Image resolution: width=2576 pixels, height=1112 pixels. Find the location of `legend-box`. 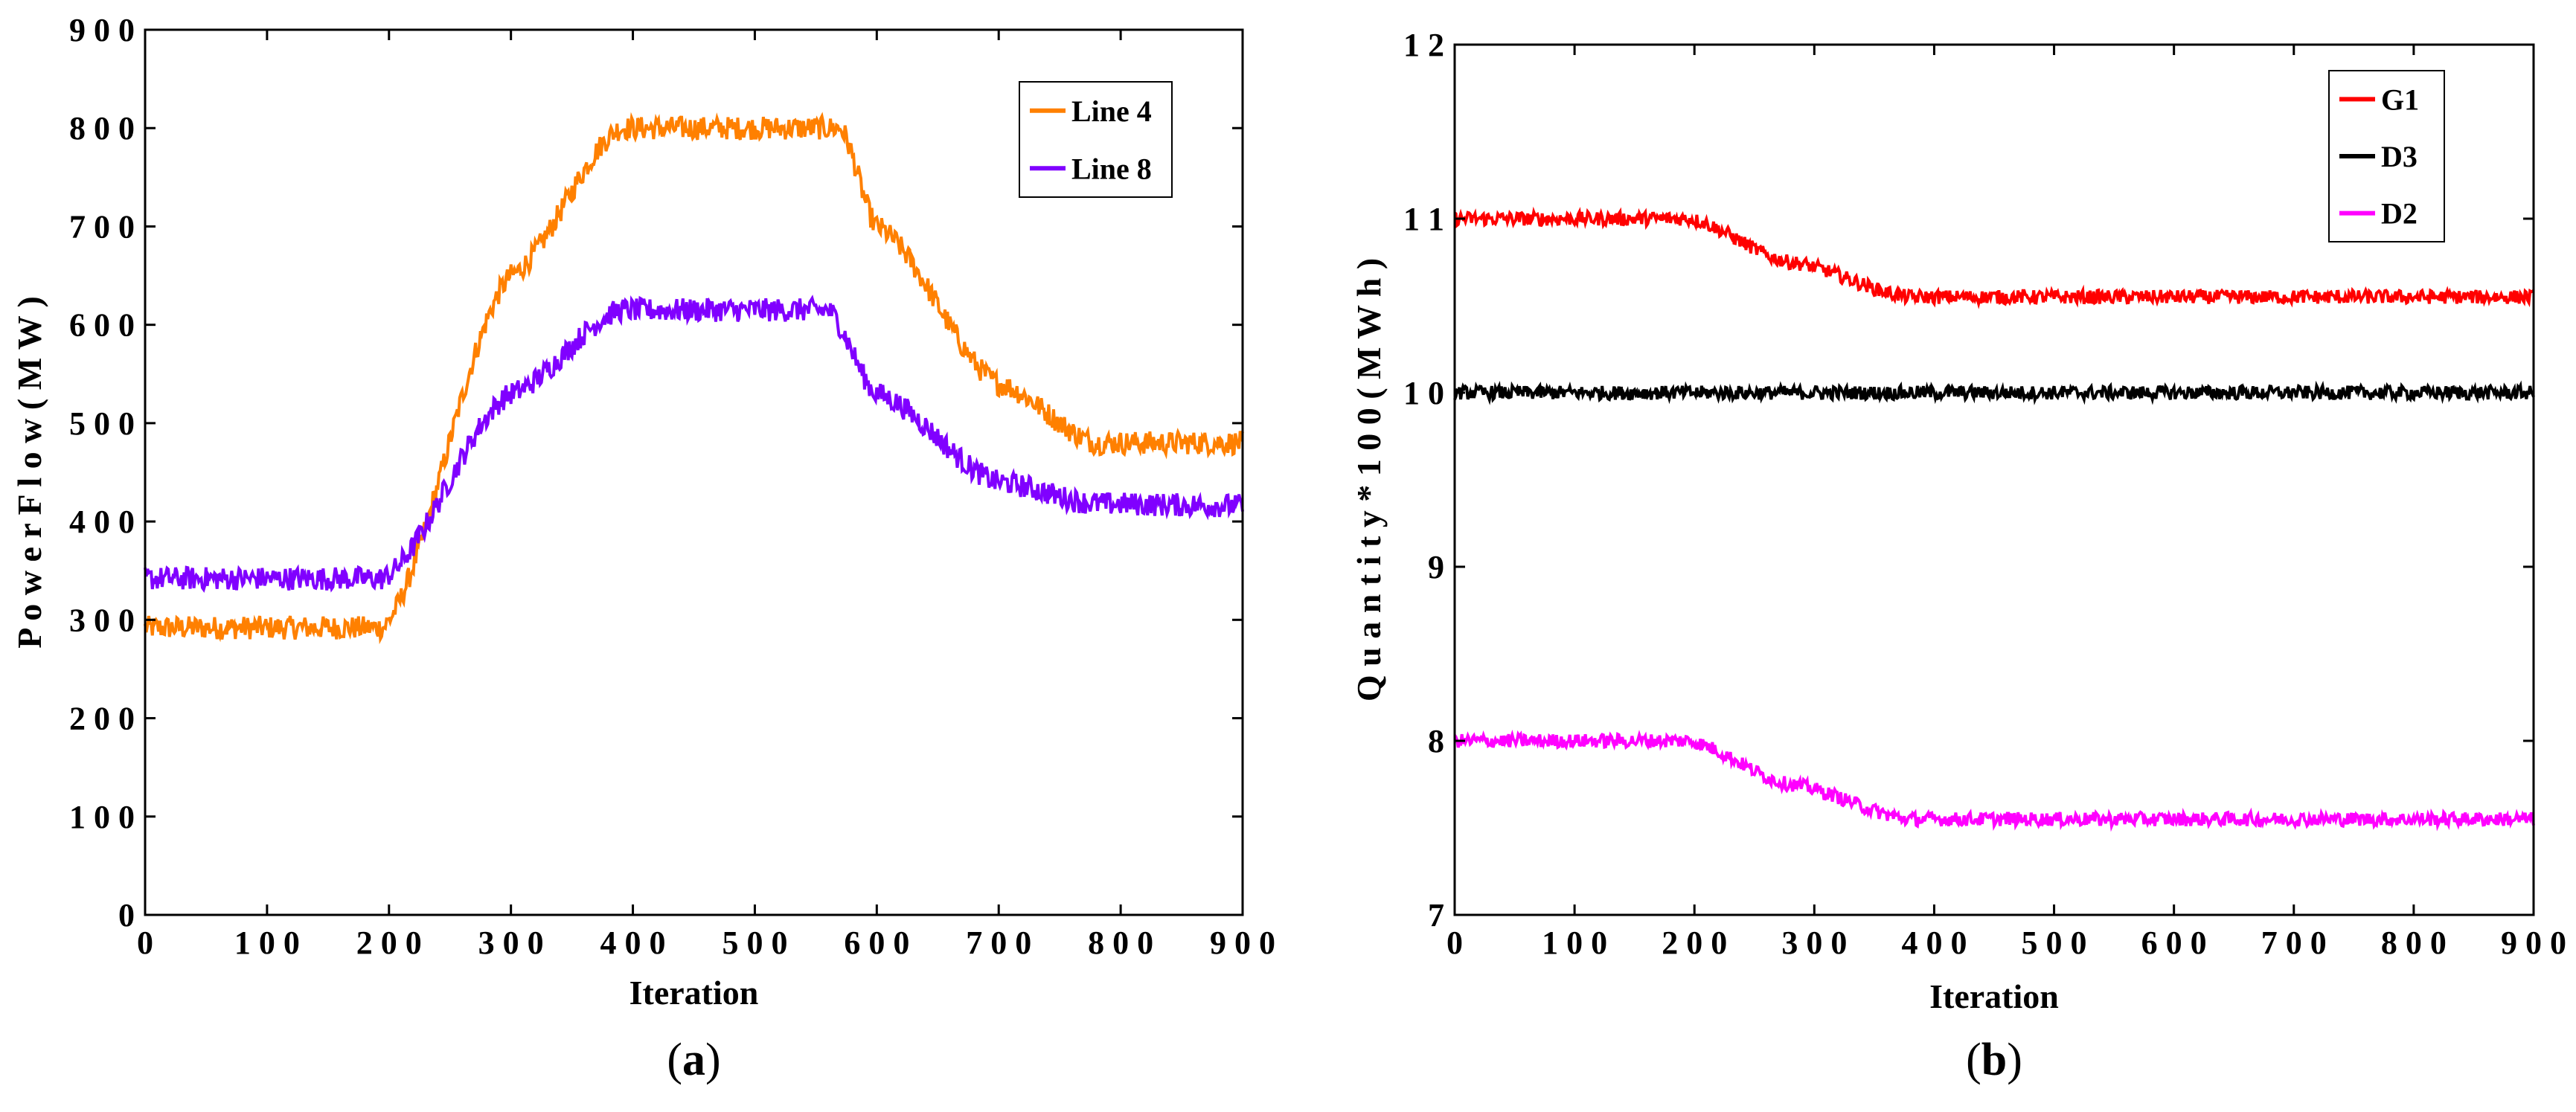

legend-box is located at coordinates (1096, 139).